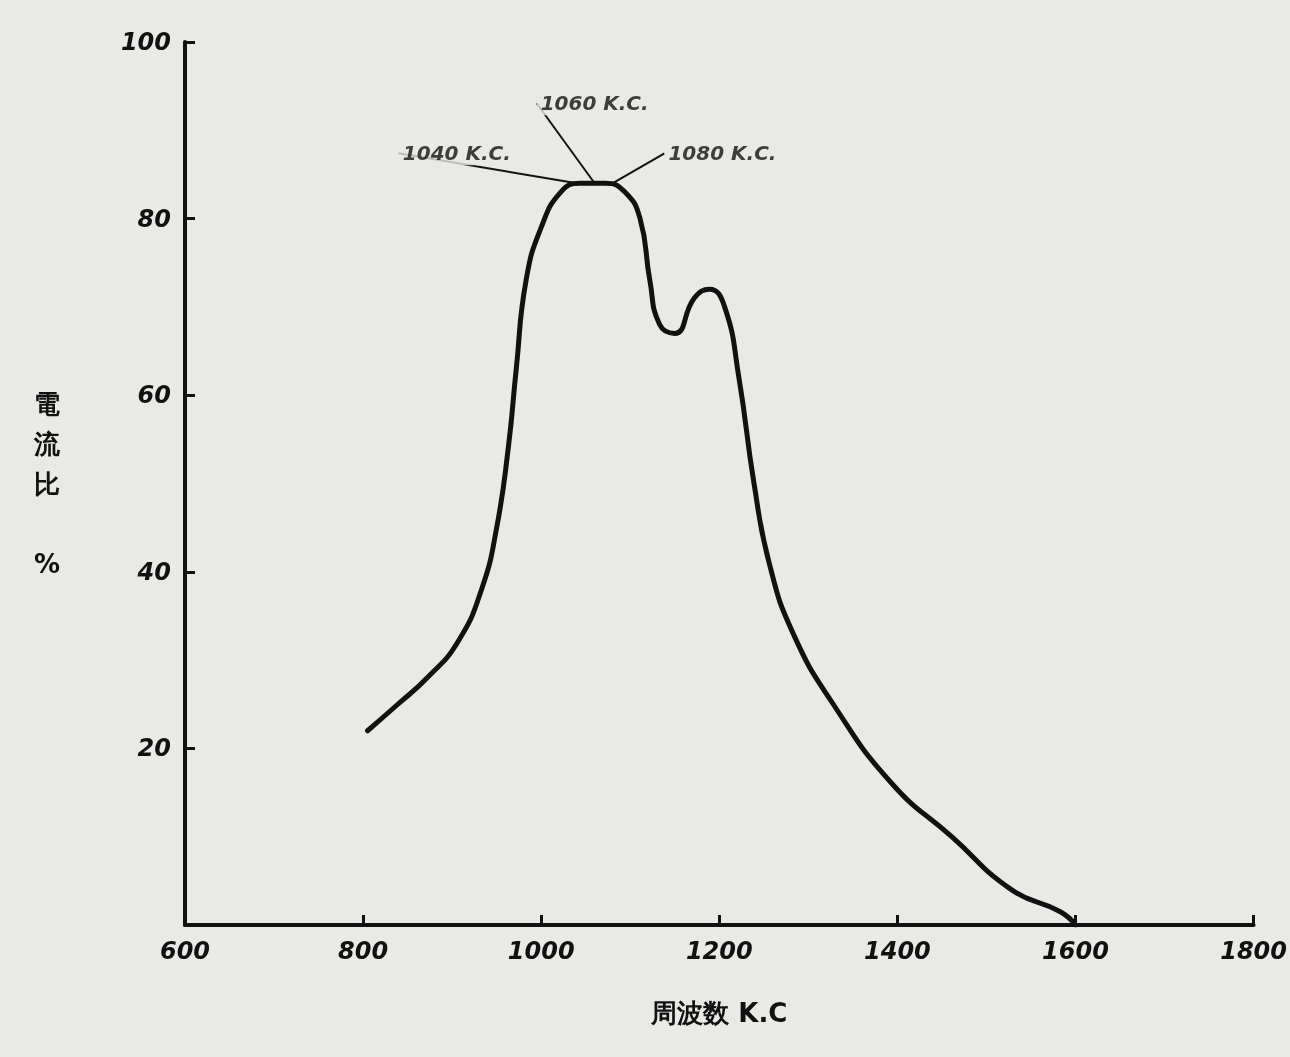 This screenshot has height=1057, width=1290. What do you see at coordinates (145, 42) in the screenshot?
I see `y-tick-label: 100` at bounding box center [145, 42].